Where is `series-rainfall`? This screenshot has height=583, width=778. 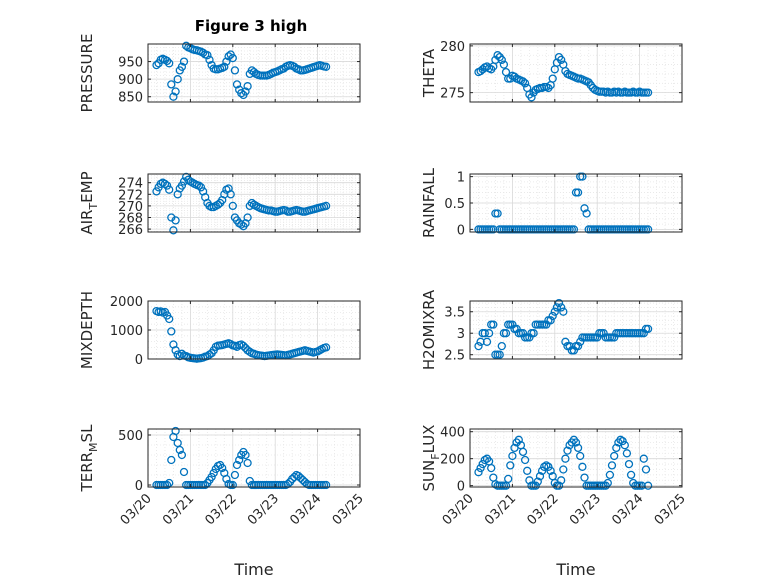 series-rainfall is located at coordinates (563, 203).